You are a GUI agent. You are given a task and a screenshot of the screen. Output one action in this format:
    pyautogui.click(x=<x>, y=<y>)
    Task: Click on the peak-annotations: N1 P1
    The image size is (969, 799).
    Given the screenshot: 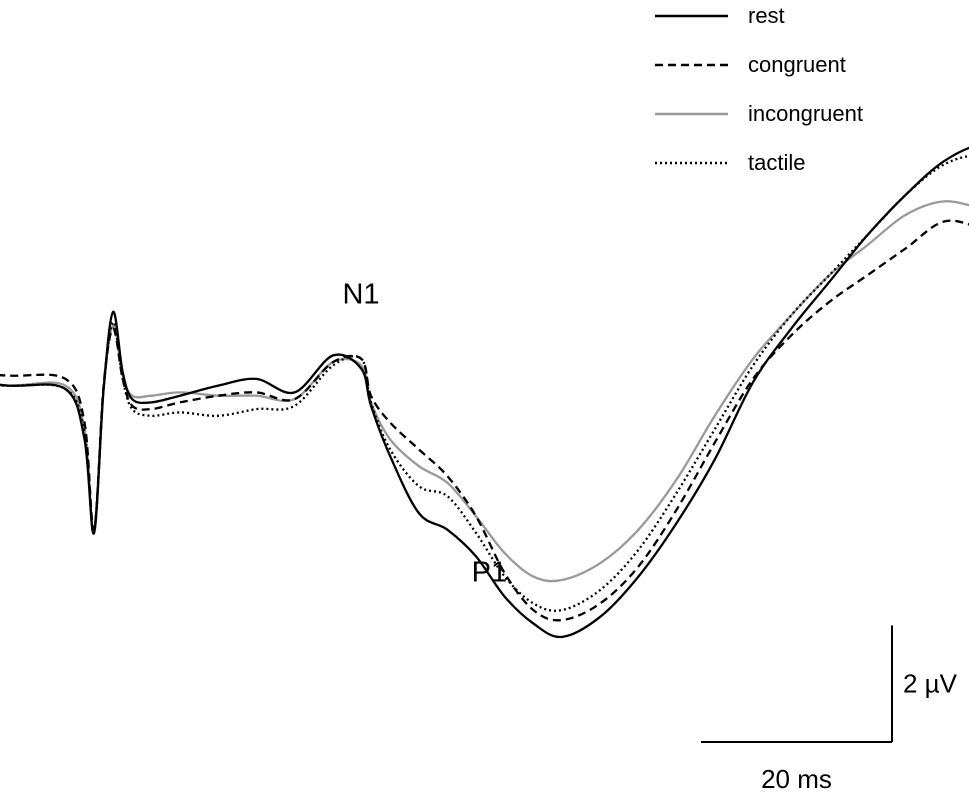 What is the action you would take?
    pyautogui.click(x=424, y=434)
    